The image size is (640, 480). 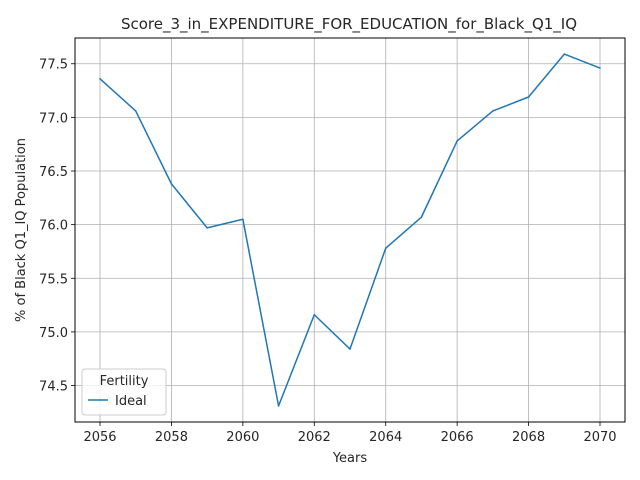 I want to click on y-tick-label: 76.5, so click(x=53, y=172).